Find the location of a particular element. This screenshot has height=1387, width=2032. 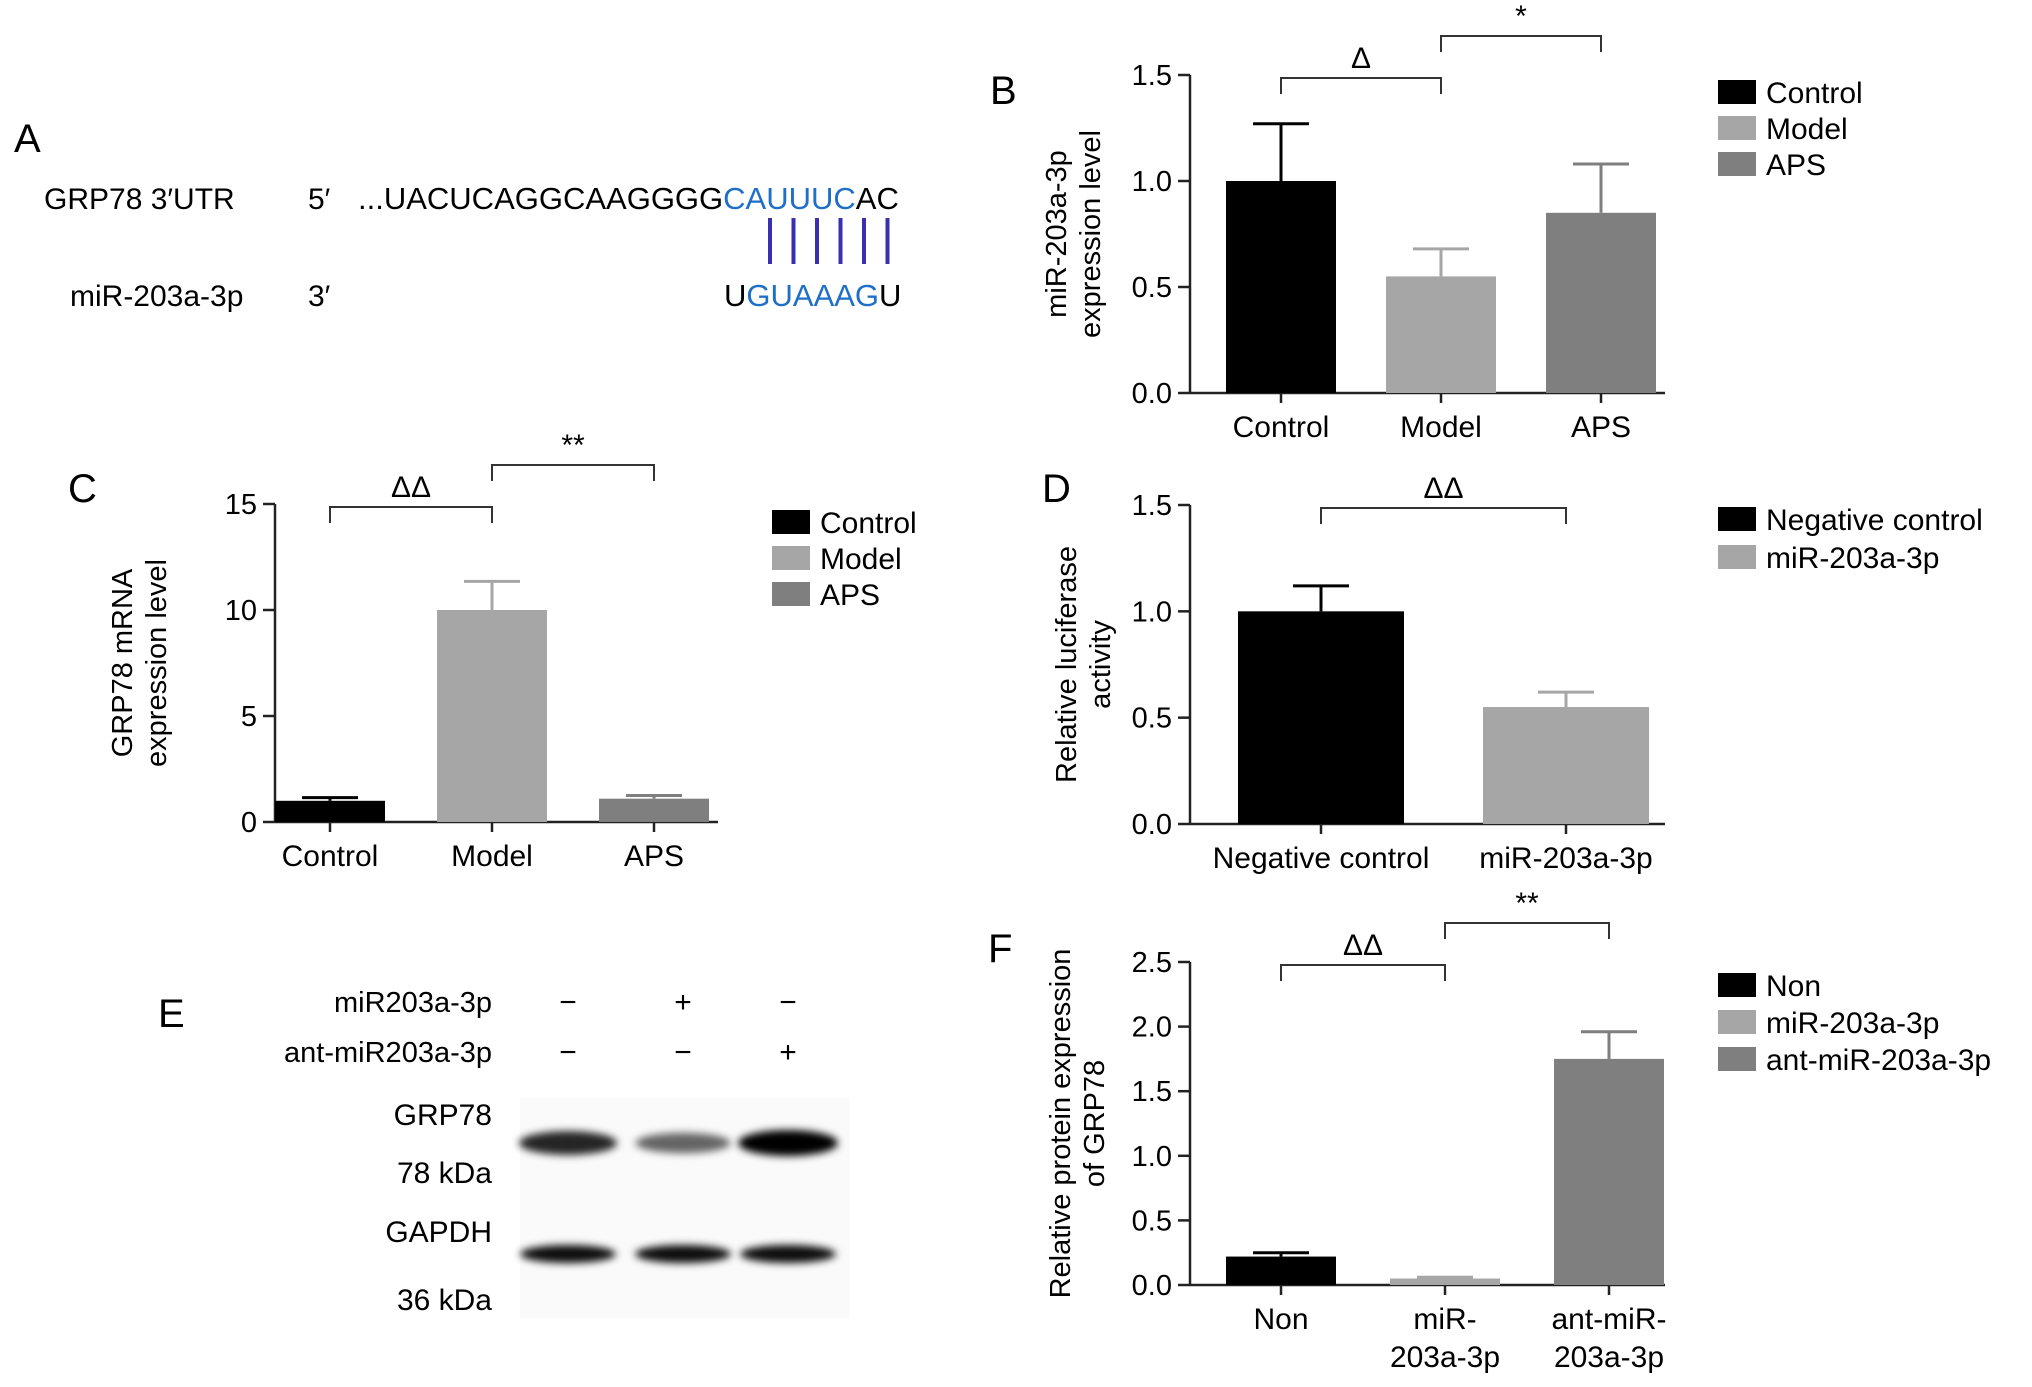

gapdh-kda-label: 36 kDa is located at coordinates (444, 1300).